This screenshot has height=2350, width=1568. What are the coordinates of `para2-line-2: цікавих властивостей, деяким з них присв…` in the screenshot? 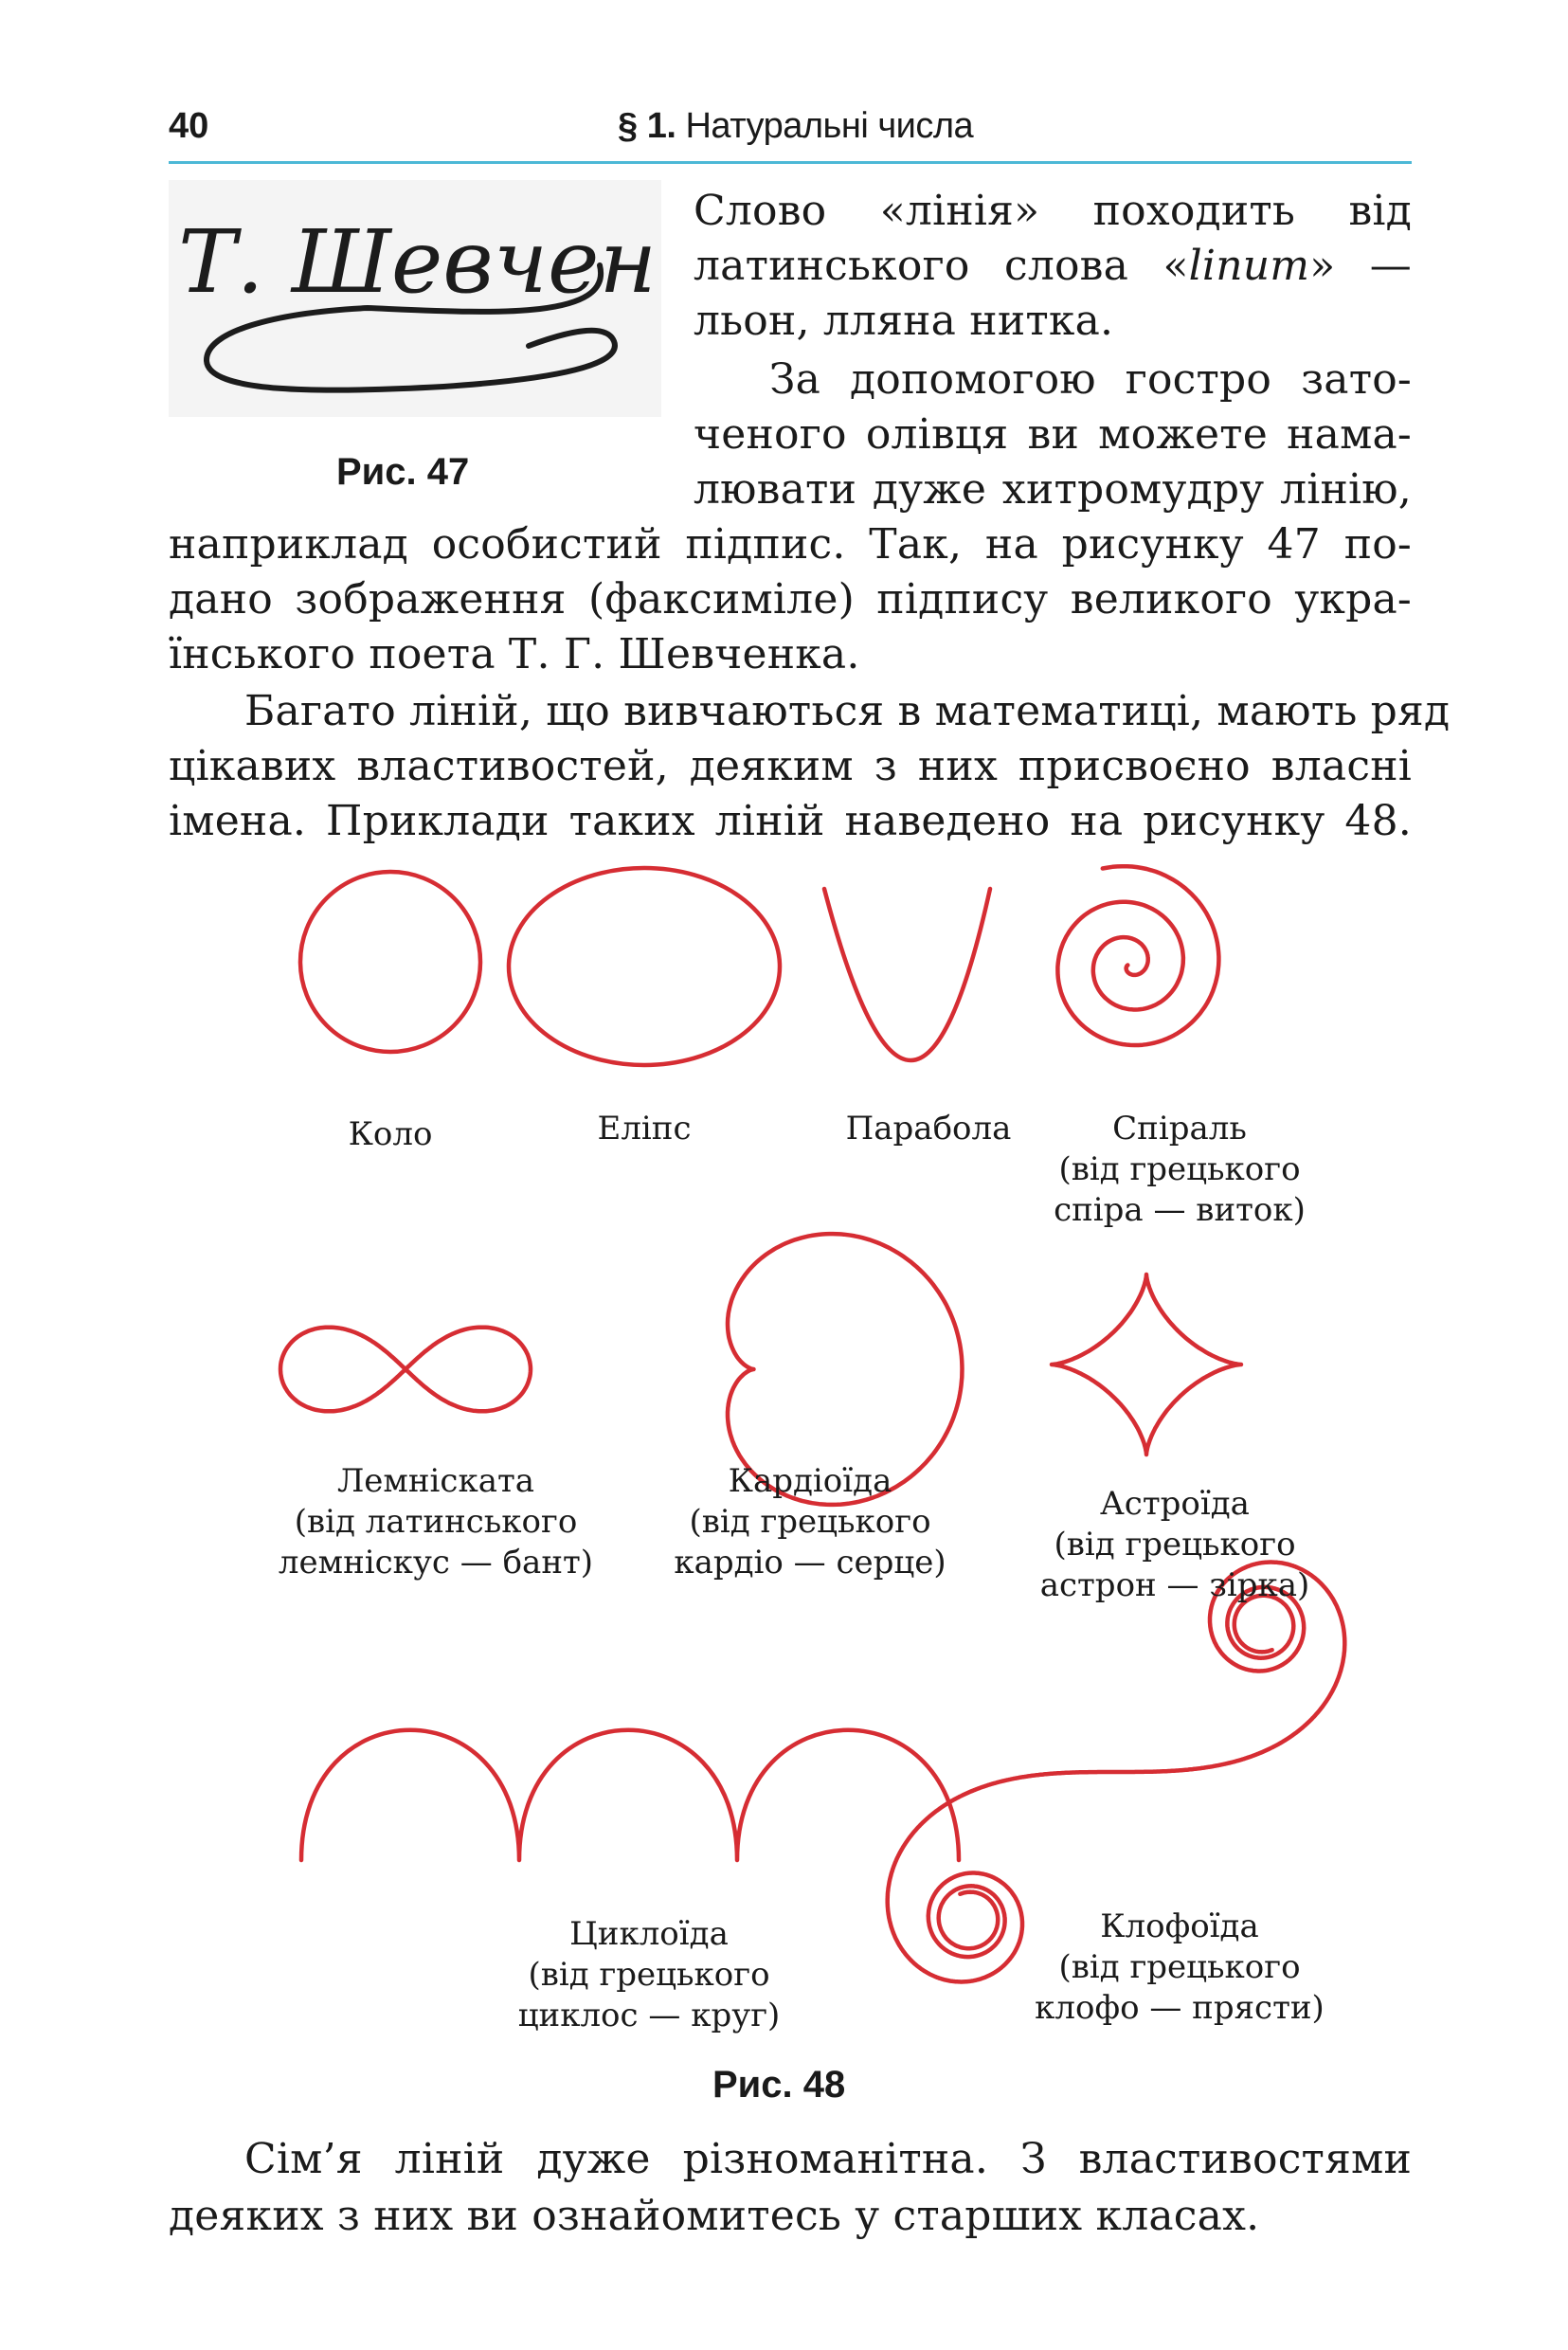 It's located at (790, 766).